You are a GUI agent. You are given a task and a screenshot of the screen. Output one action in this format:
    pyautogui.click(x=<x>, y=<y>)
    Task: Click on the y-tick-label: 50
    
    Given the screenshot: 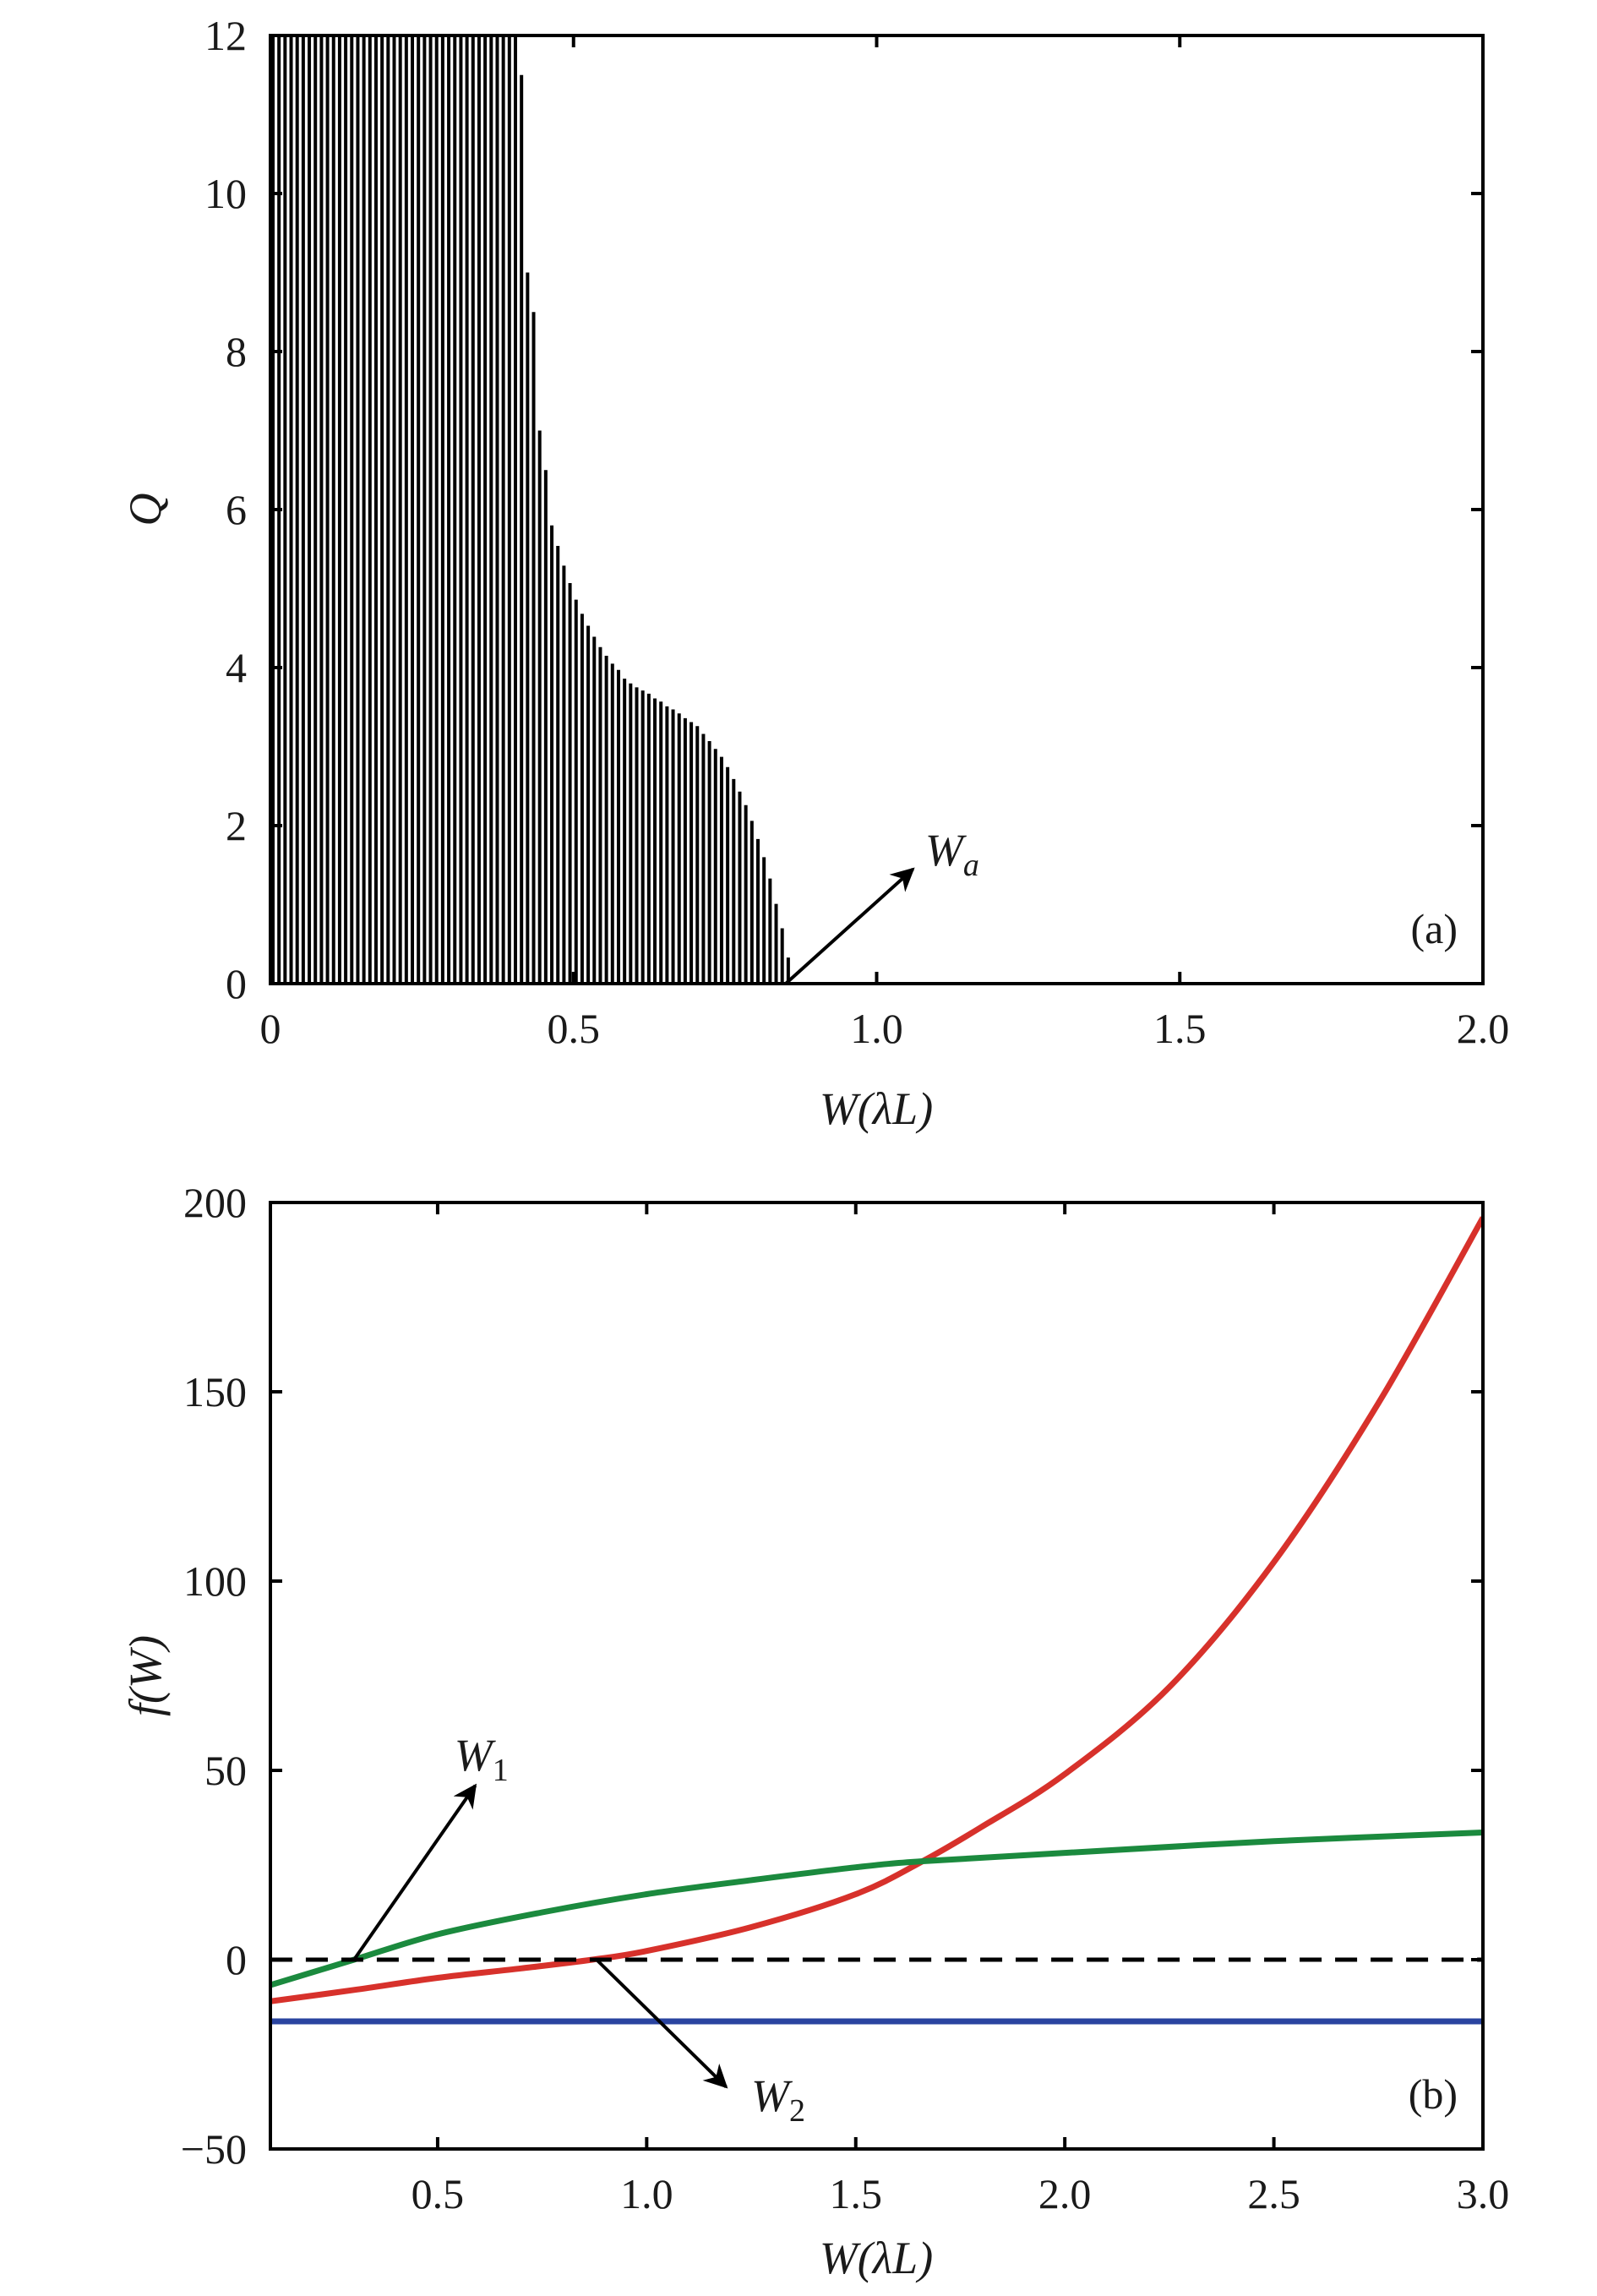 What is the action you would take?
    pyautogui.click(x=225, y=1771)
    